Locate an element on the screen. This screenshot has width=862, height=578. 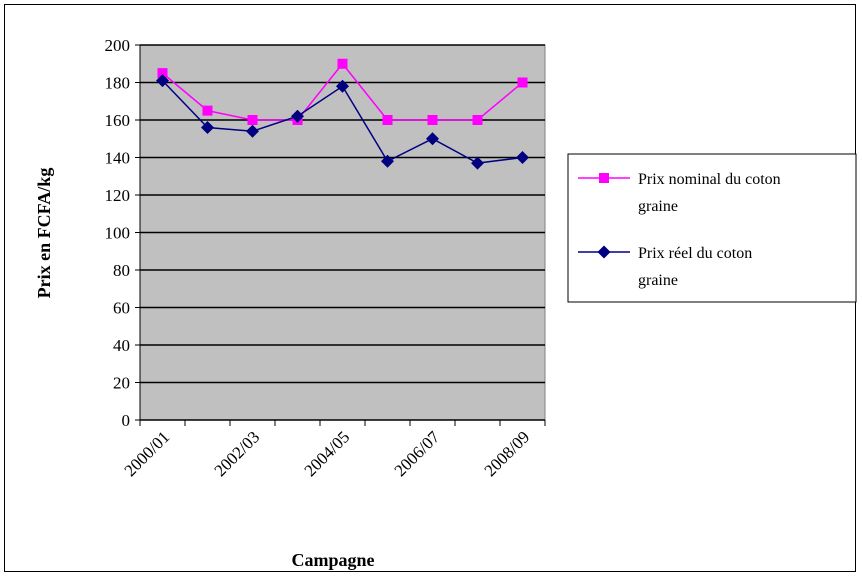
x-tick-label: 2008/09 is located at coordinates (506, 453).